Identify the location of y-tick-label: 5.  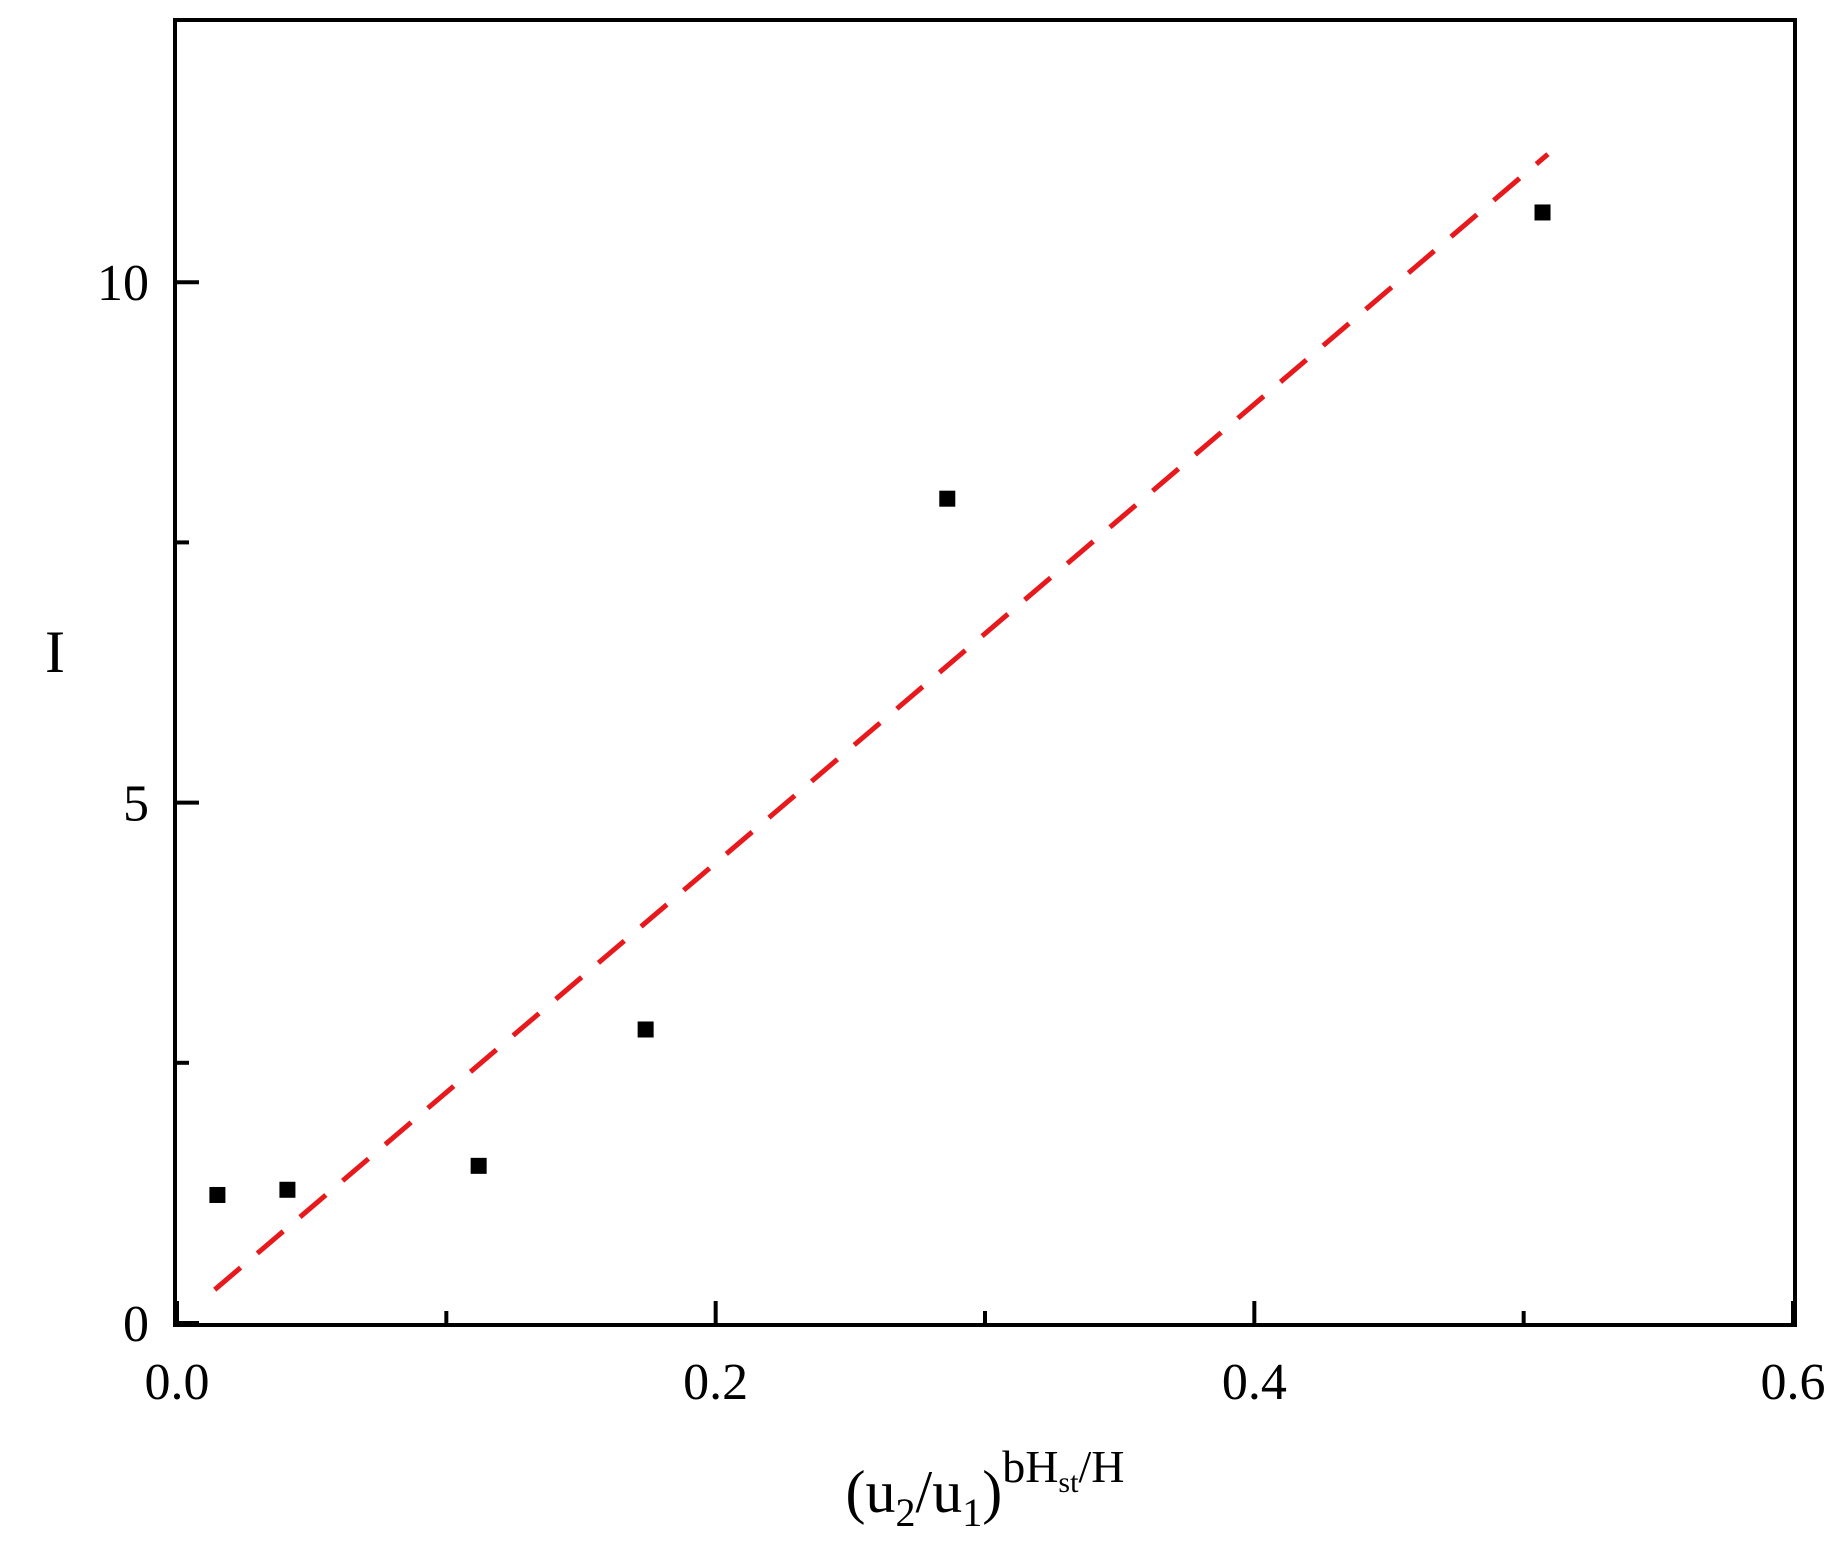
(136, 804).